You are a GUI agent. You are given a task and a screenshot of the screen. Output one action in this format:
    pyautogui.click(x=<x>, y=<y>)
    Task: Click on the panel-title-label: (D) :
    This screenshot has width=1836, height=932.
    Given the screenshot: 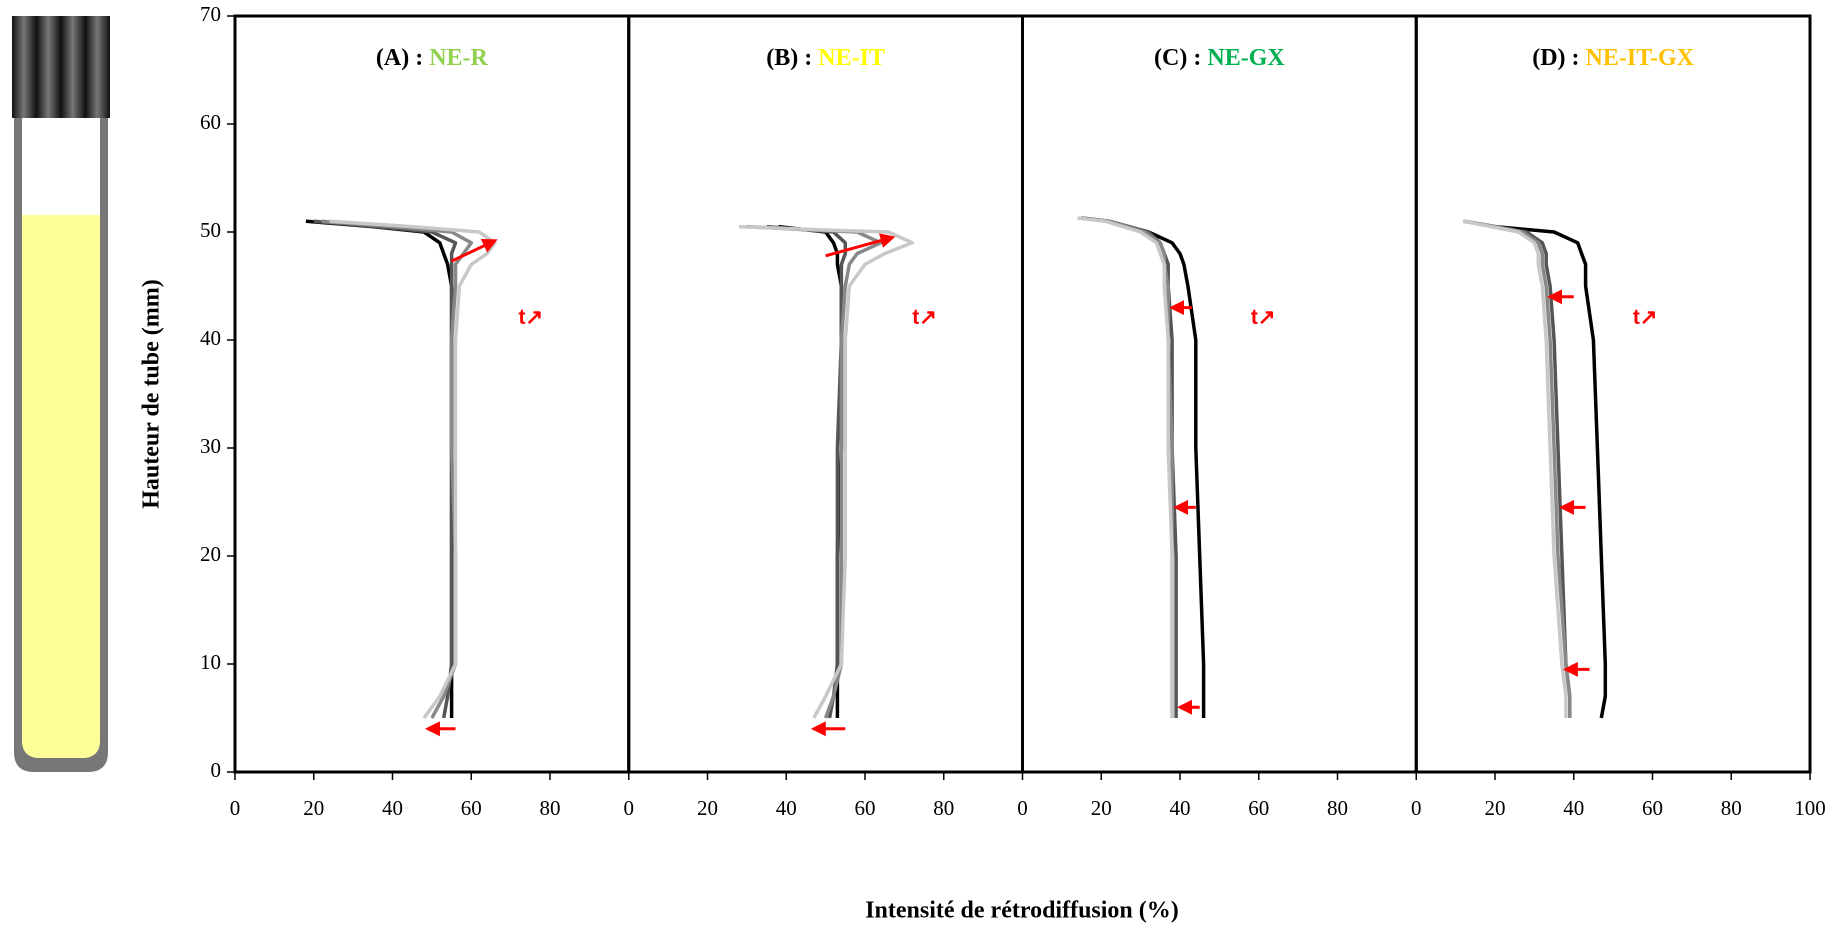 What is the action you would take?
    pyautogui.click(x=1558, y=58)
    